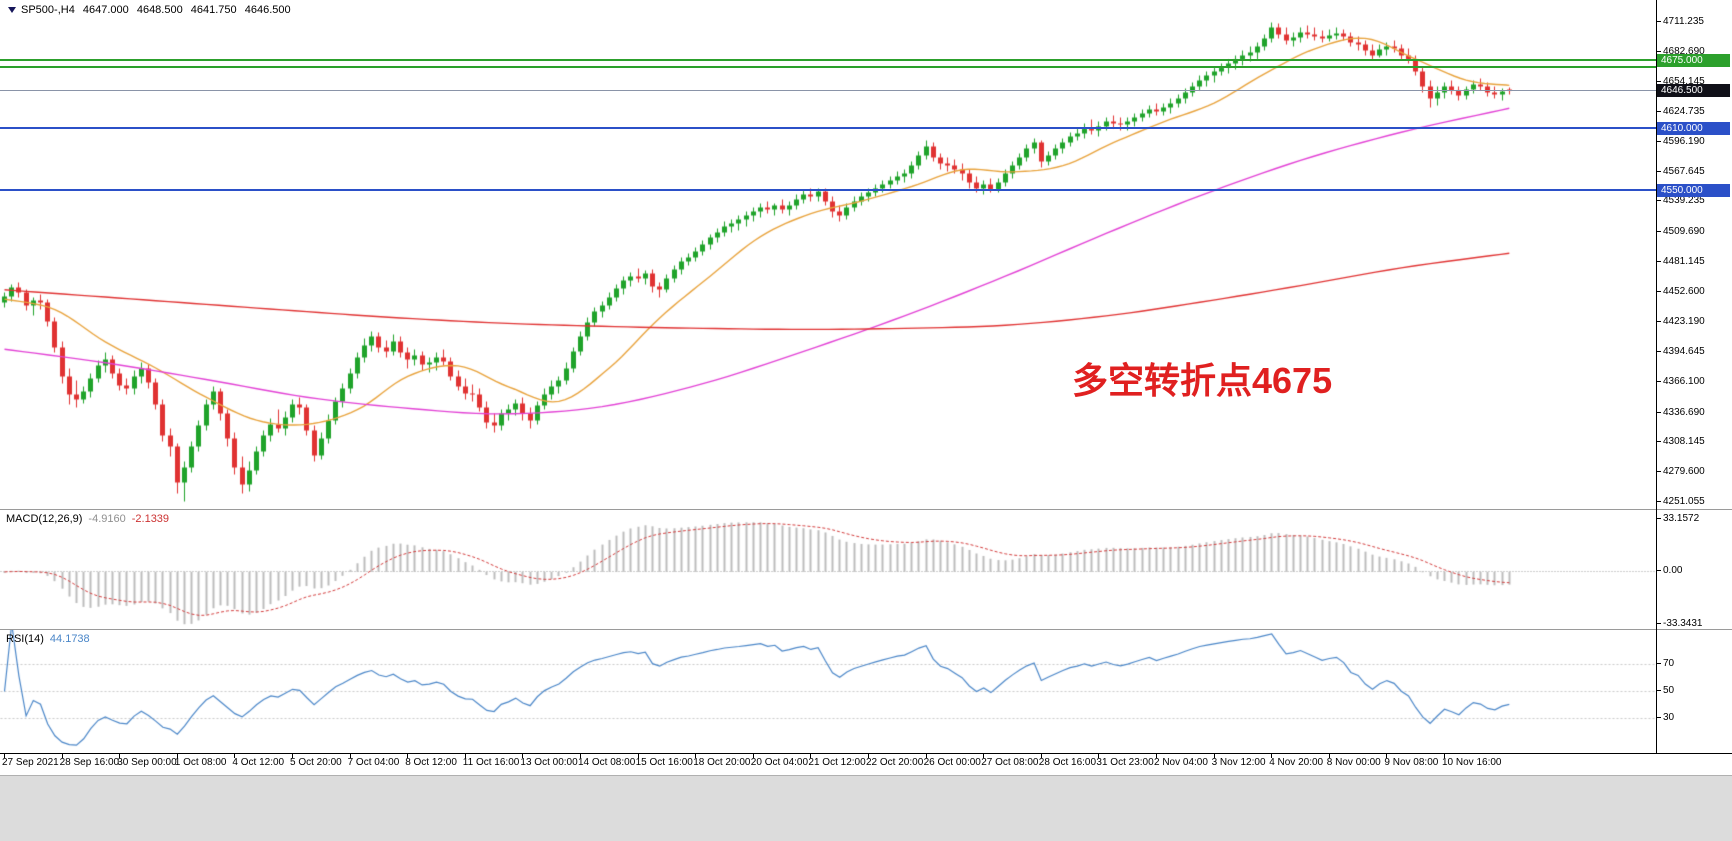 The width and height of the screenshot is (1732, 841). Describe the element at coordinates (1680, 171) in the screenshot. I see `price-axis-label: 4567.645` at that location.